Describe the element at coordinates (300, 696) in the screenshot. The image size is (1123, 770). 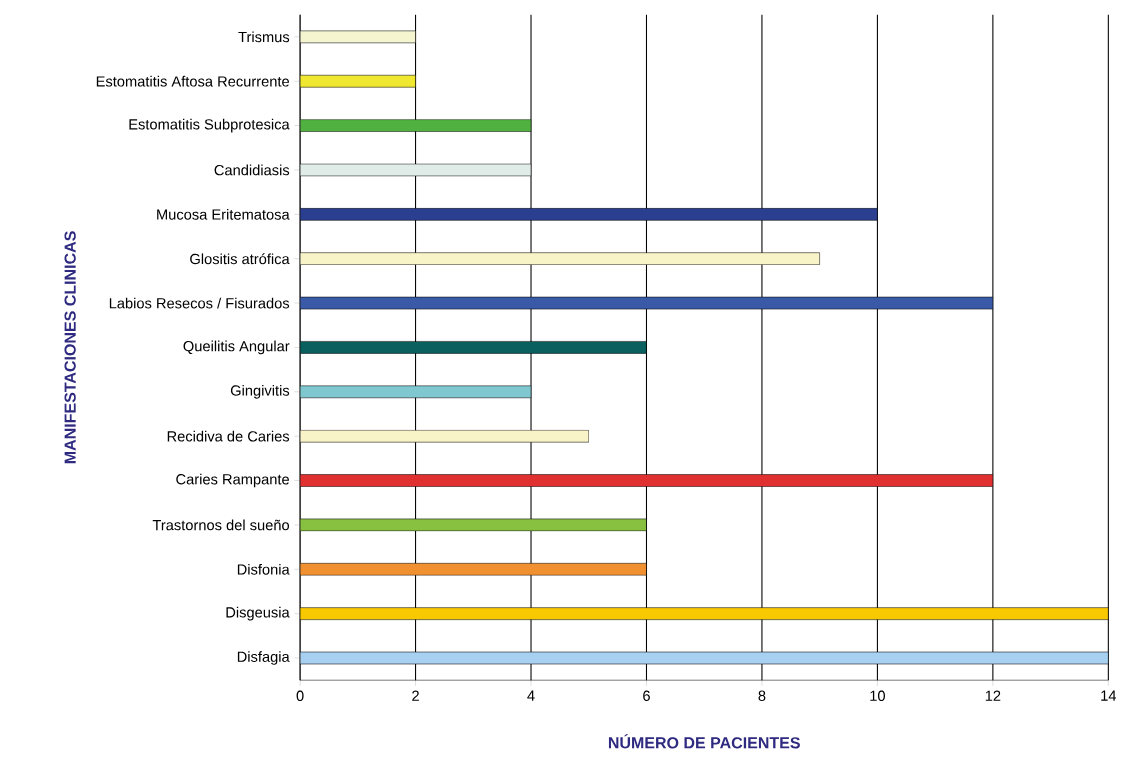
I see `x-tick-label: 0` at that location.